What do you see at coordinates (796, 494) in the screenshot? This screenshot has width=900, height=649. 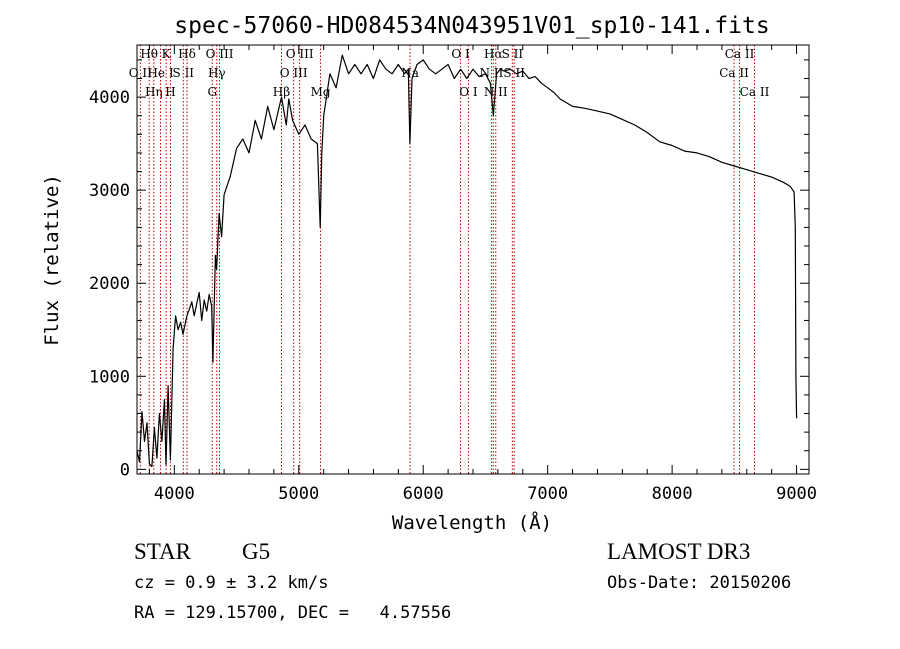 I see `x-tick-label: 9000` at bounding box center [796, 494].